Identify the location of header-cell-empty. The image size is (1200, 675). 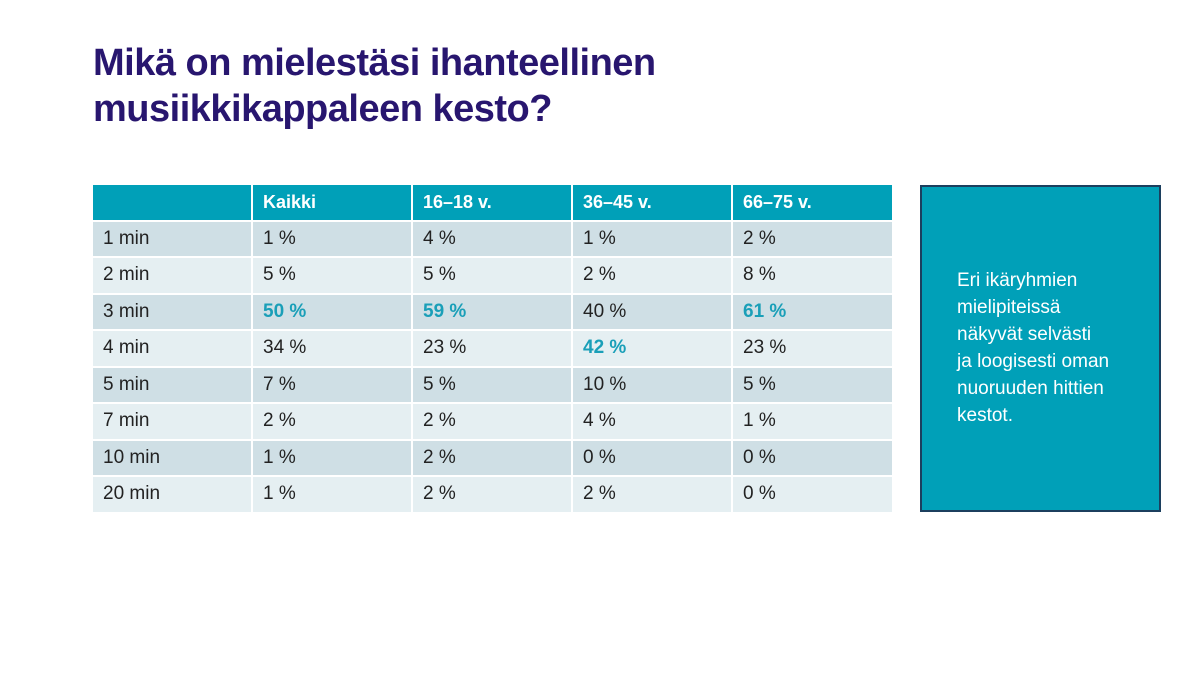
(172, 202).